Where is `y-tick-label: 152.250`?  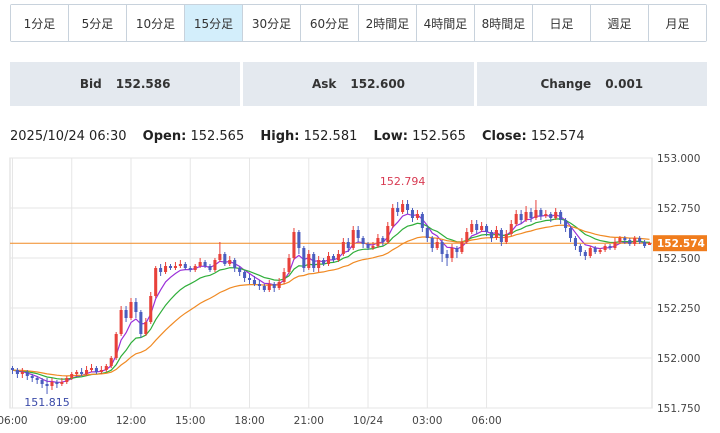 y-tick-label: 152.250 is located at coordinates (678, 309).